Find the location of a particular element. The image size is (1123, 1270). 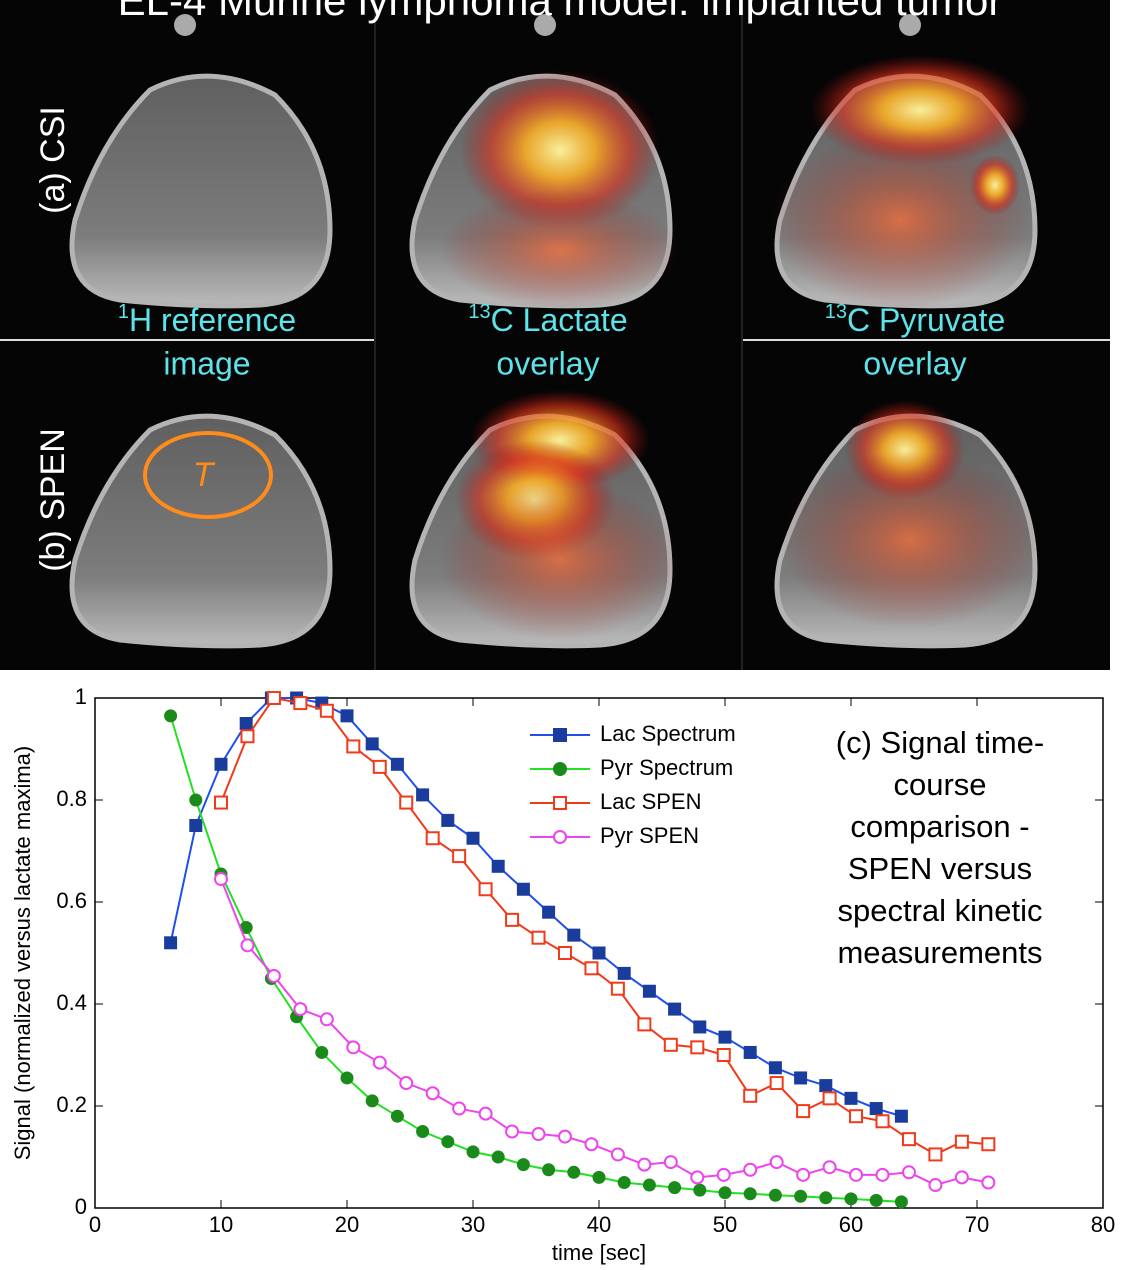

annotation: SPEN versus is located at coordinates (940, 868).